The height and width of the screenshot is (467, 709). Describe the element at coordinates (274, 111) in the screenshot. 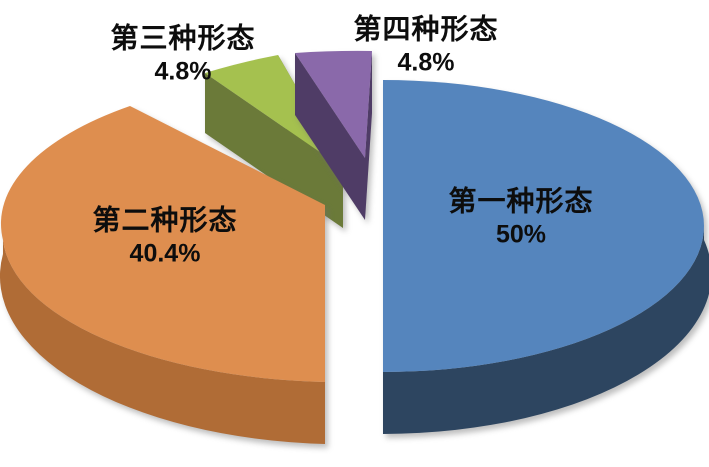

I see `pie-slice-3-top` at that location.